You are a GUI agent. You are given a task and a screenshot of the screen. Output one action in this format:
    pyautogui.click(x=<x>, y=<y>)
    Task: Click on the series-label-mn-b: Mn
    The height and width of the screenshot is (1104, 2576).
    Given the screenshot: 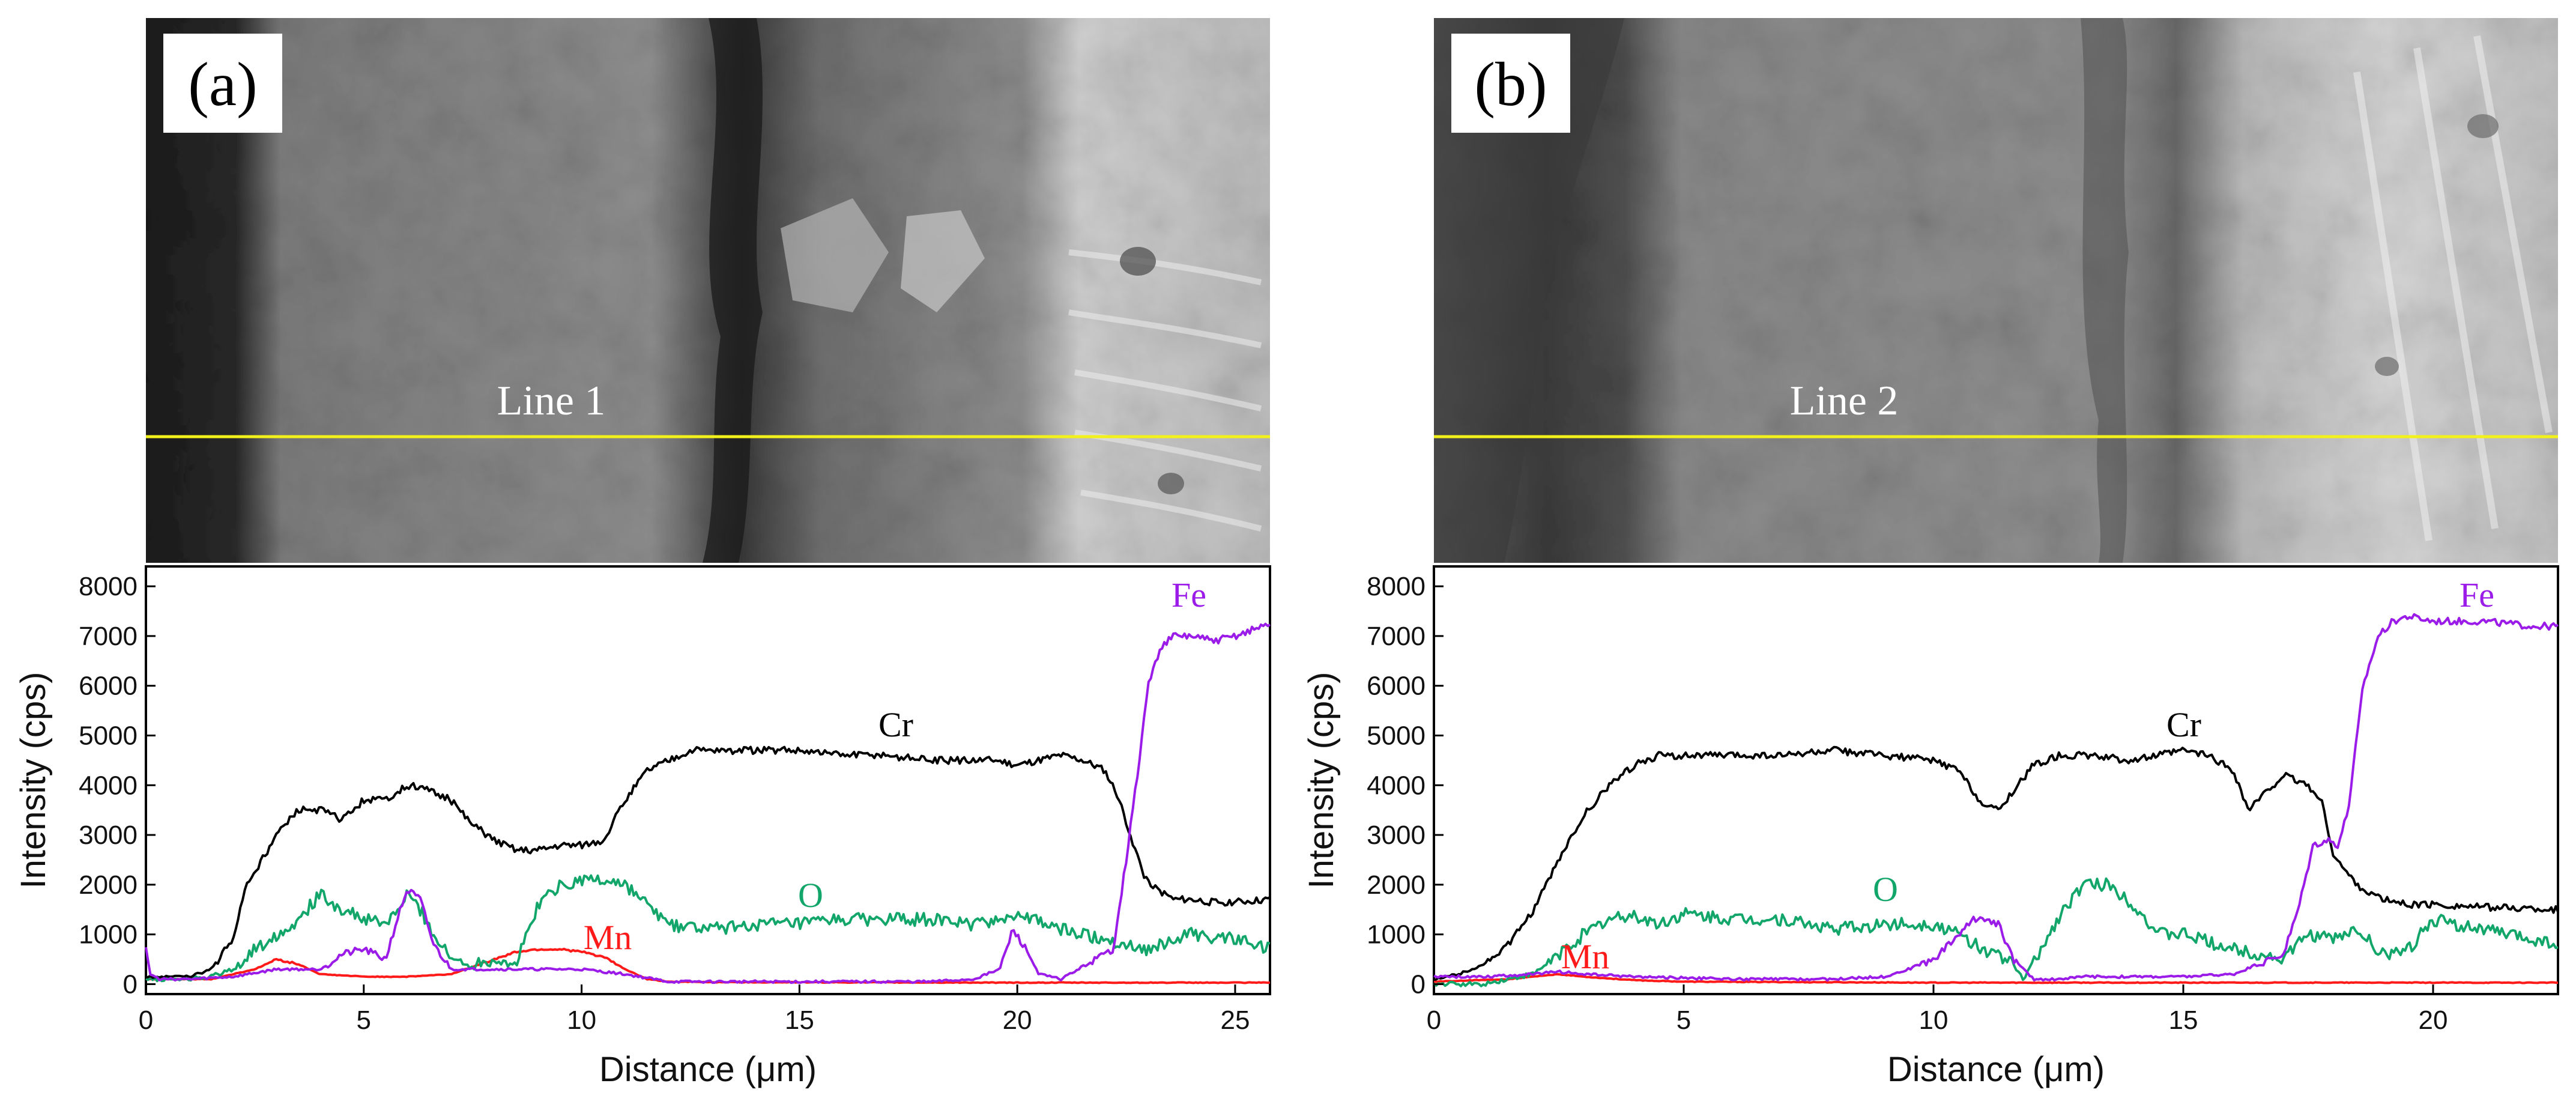 What is the action you would take?
    pyautogui.click(x=1585, y=956)
    